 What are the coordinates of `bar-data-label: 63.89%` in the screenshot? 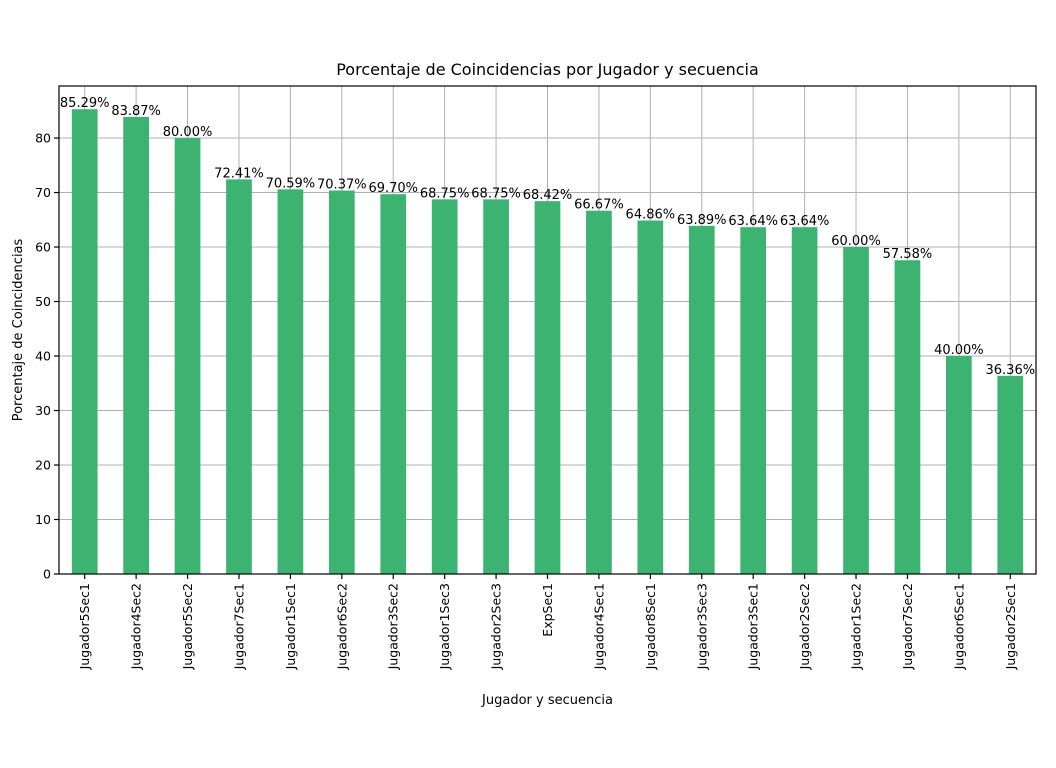 It's located at (702, 220).